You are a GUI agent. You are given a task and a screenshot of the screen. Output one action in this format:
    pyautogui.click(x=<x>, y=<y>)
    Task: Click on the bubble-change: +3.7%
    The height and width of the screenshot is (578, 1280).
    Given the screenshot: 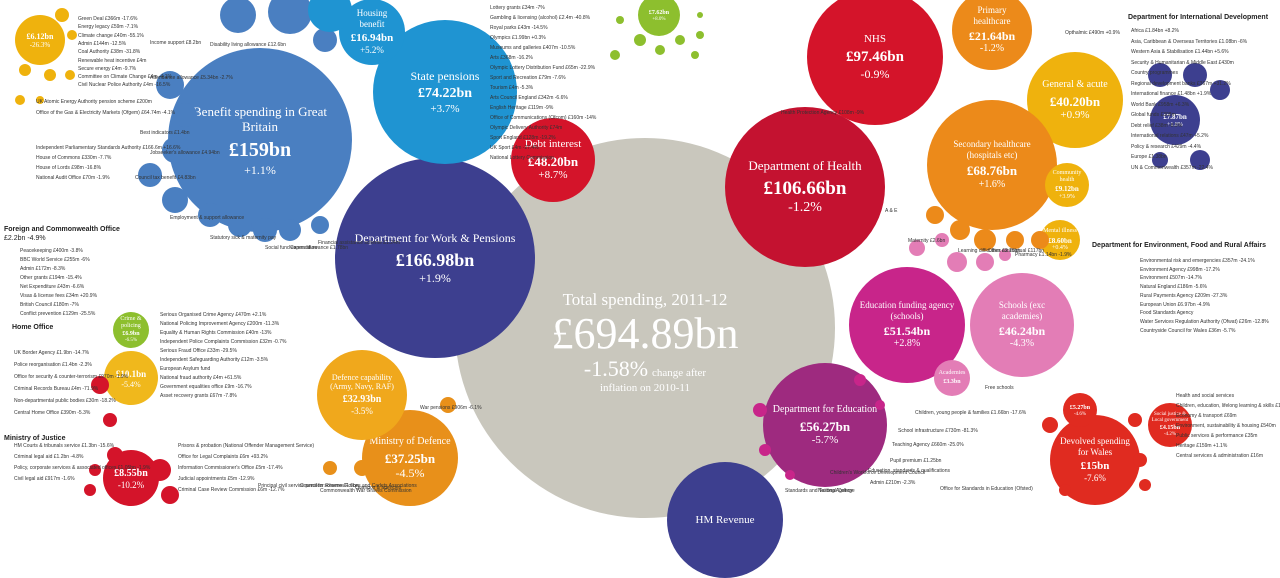 What is the action you would take?
    pyautogui.click(x=445, y=108)
    